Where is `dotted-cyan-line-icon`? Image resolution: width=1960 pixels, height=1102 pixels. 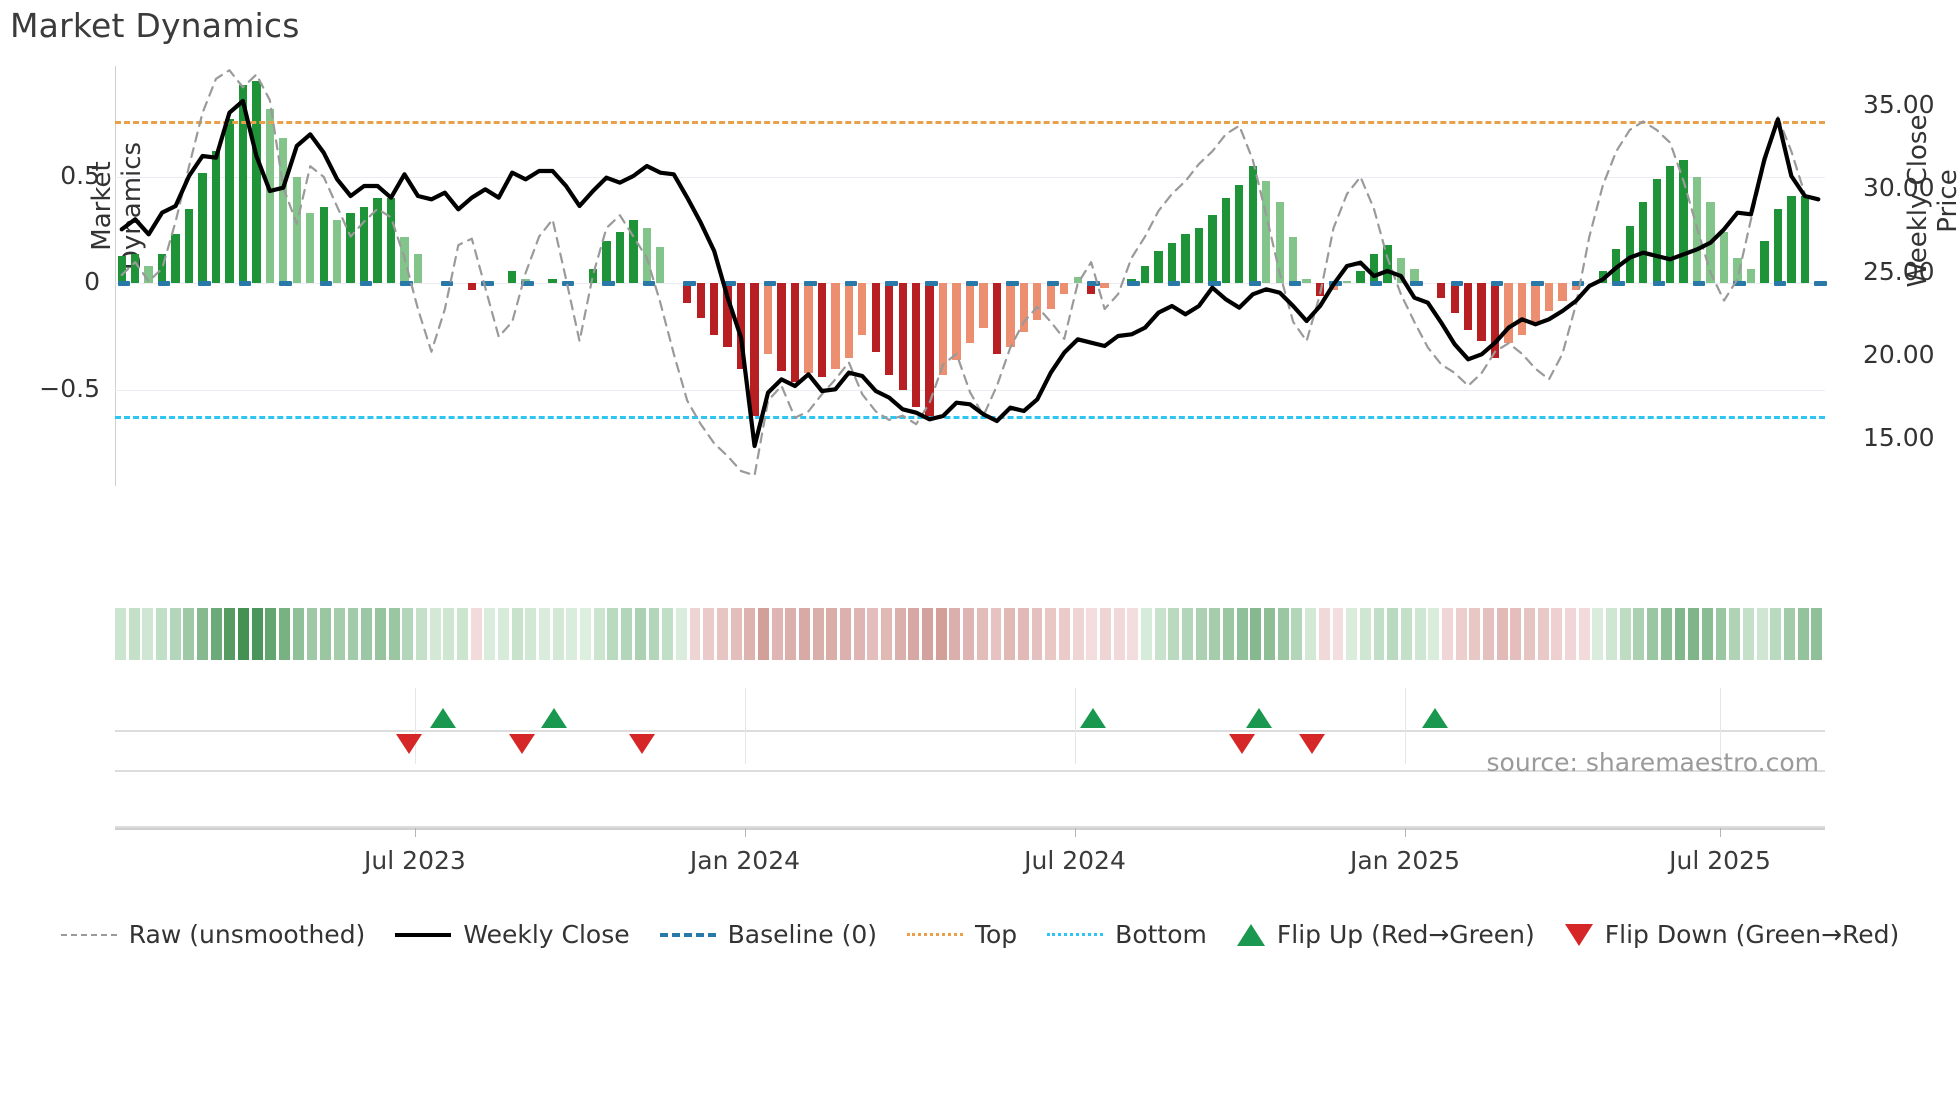 dotted-cyan-line-icon is located at coordinates (1075, 934).